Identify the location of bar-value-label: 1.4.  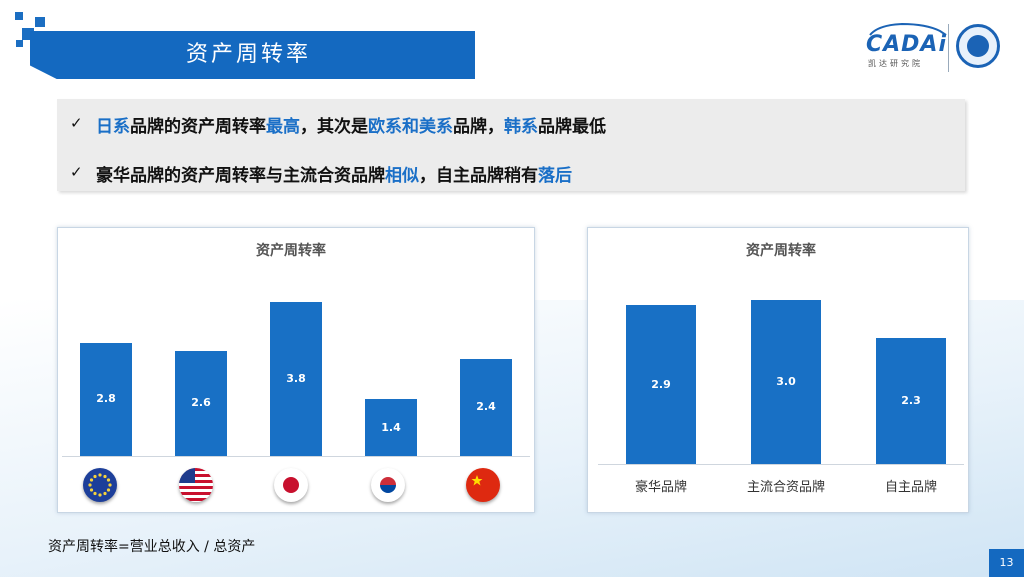
(391, 427).